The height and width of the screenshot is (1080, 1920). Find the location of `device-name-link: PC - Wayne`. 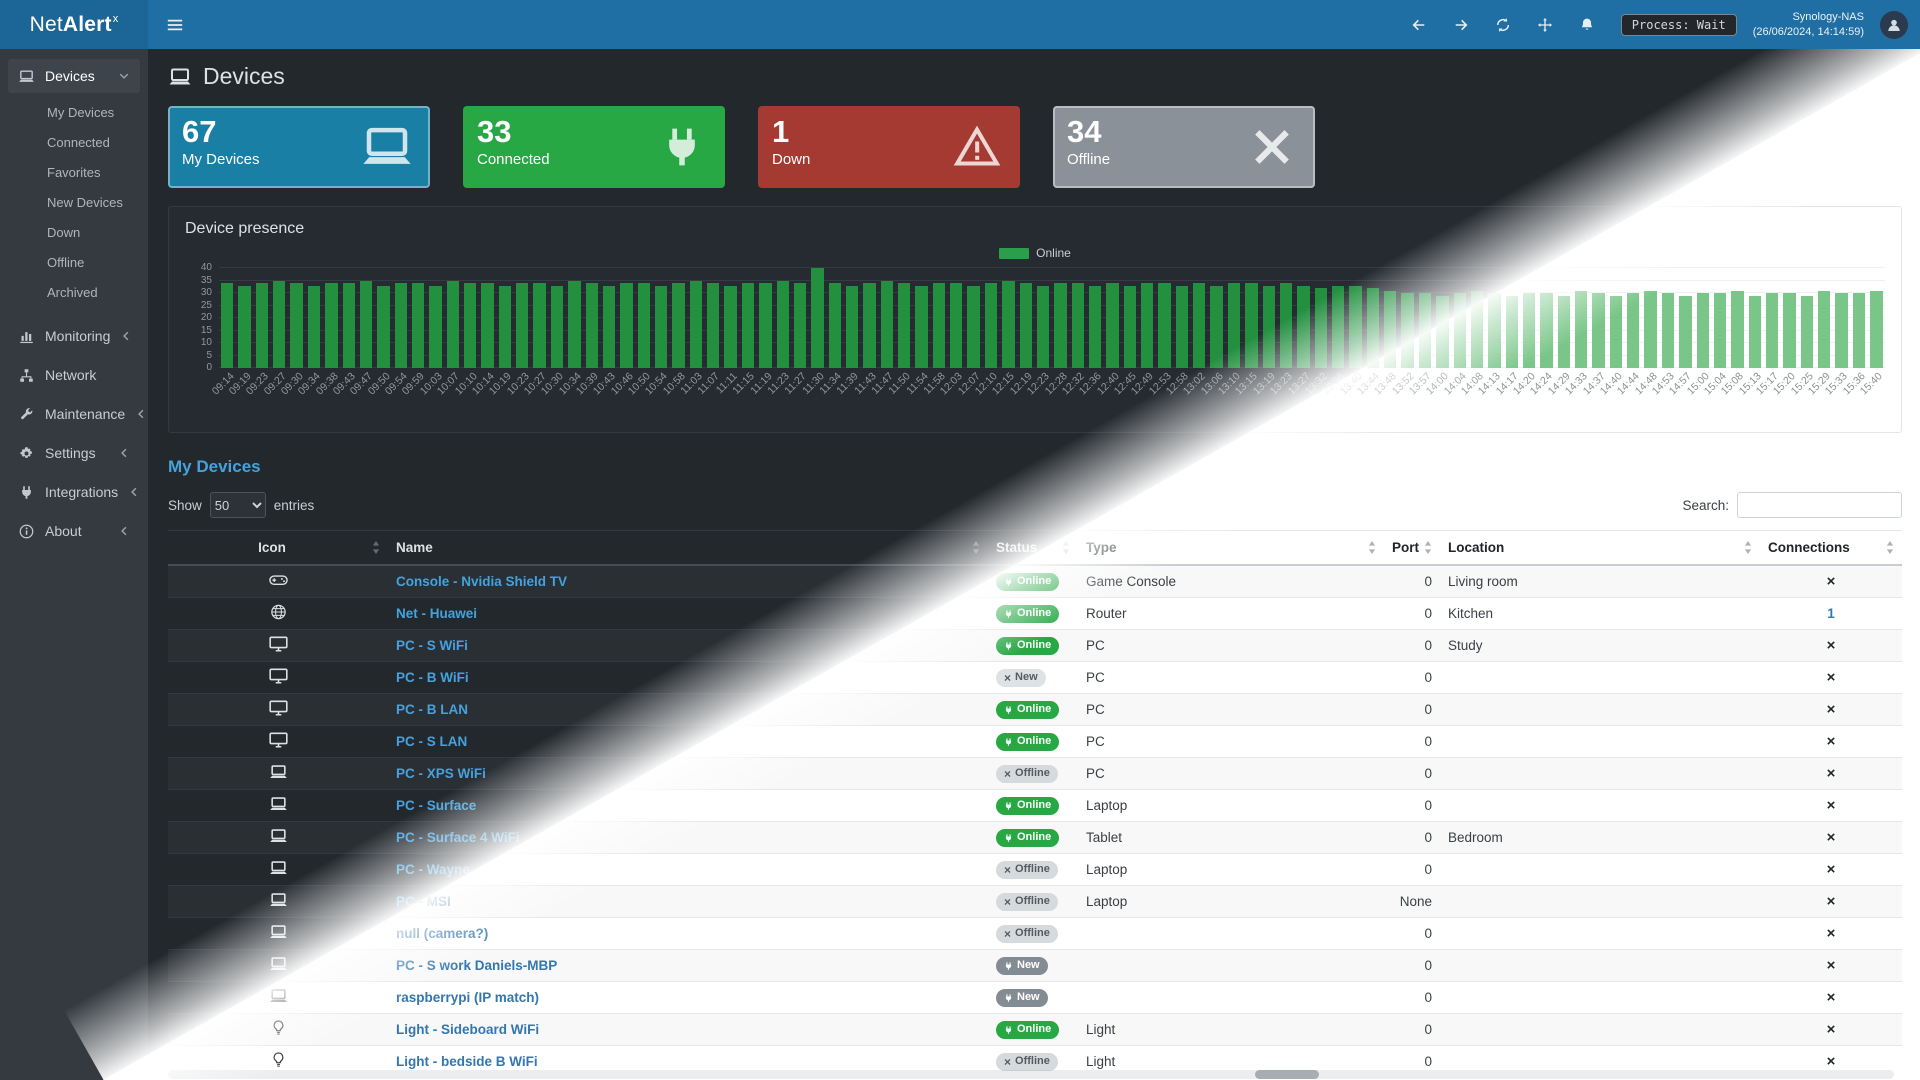

device-name-link: PC - Wayne is located at coordinates (433, 869).